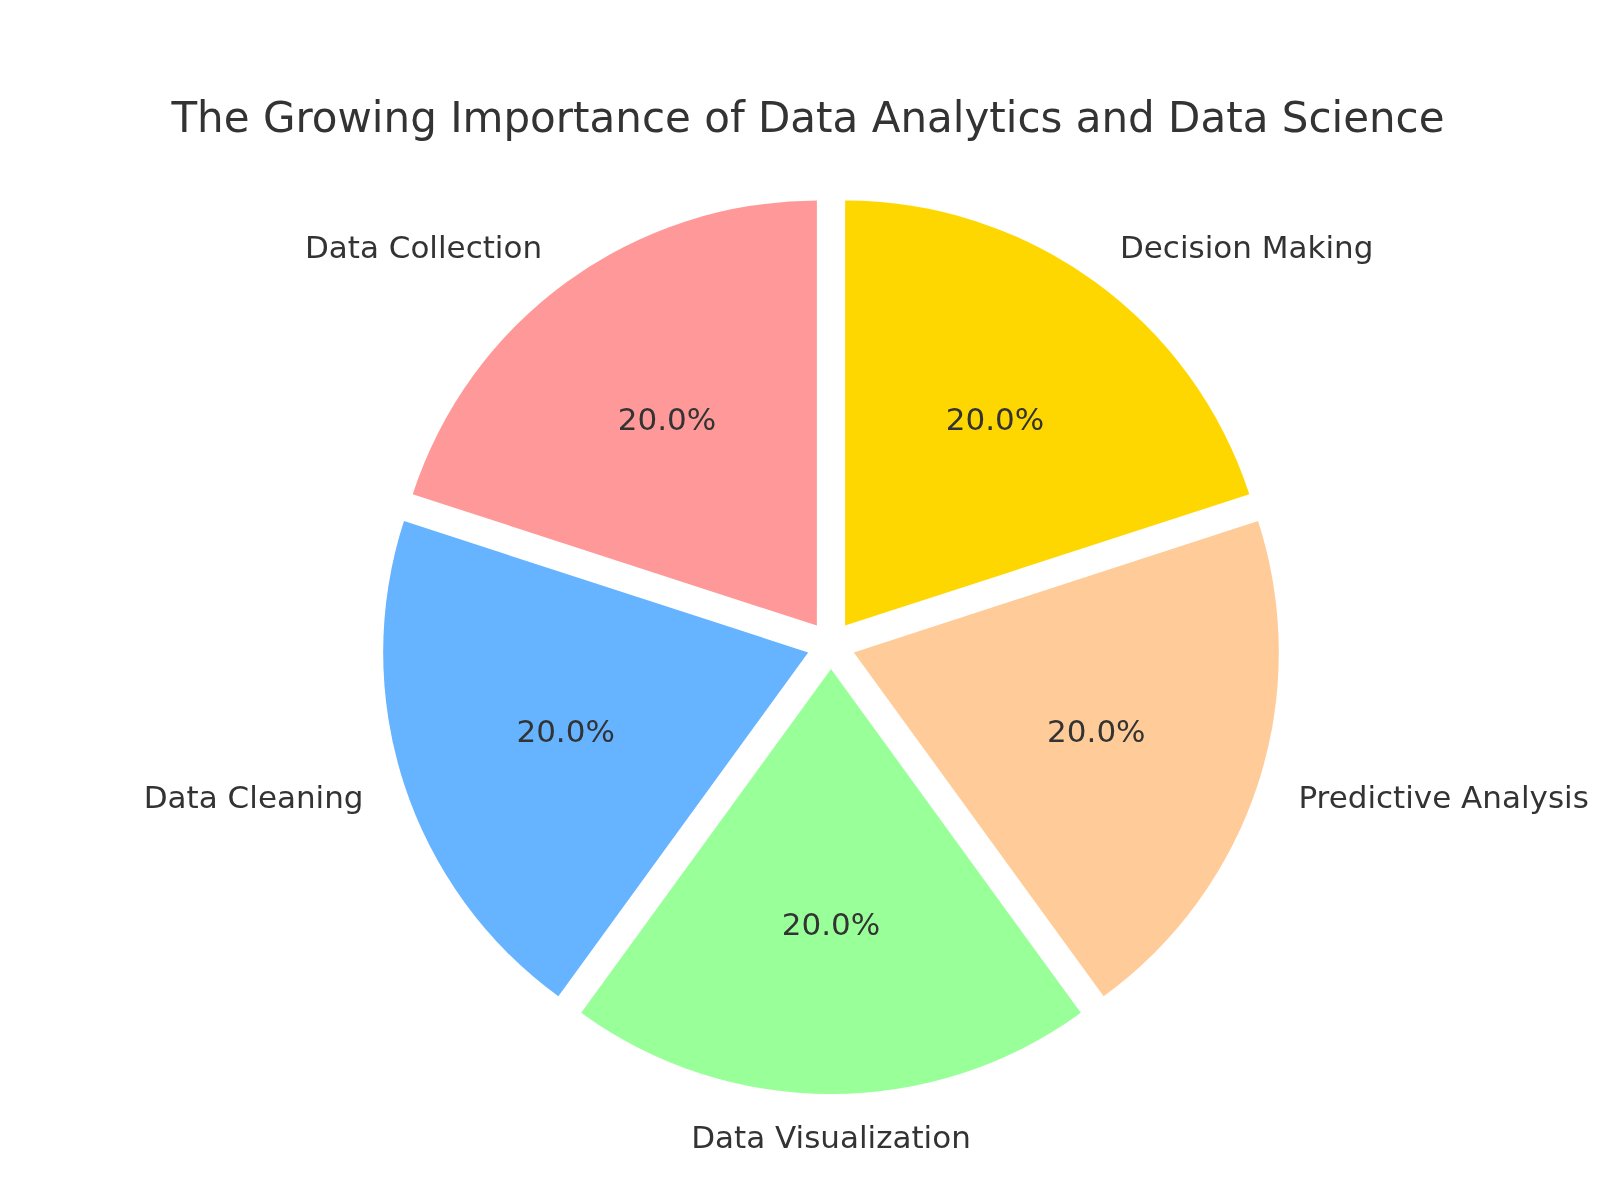 The width and height of the screenshot is (1600, 1200). I want to click on slice-label: Data Collection, so click(423, 247).